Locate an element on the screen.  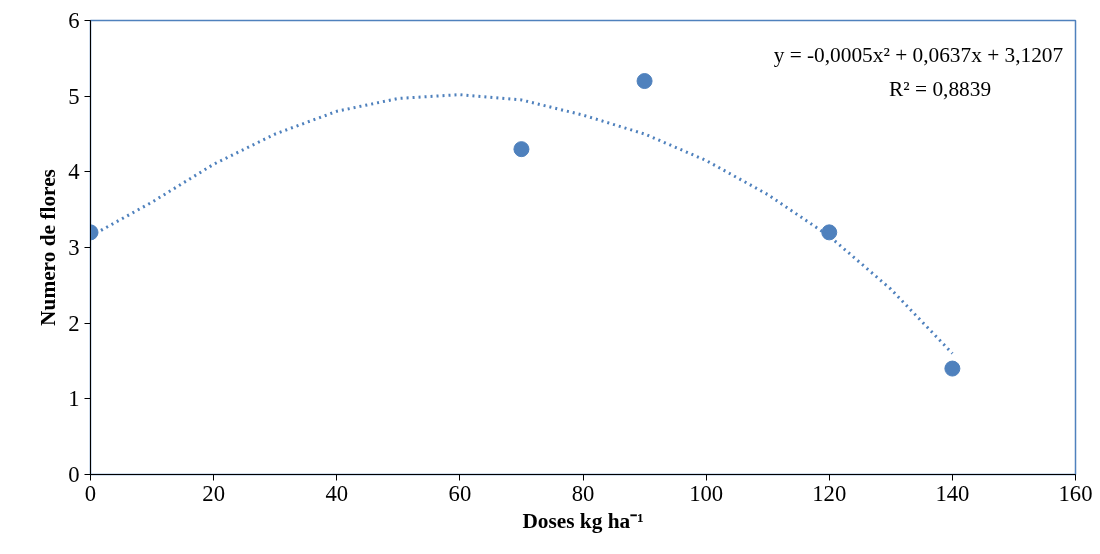
x-tick-label: 100 is located at coordinates (706, 493).